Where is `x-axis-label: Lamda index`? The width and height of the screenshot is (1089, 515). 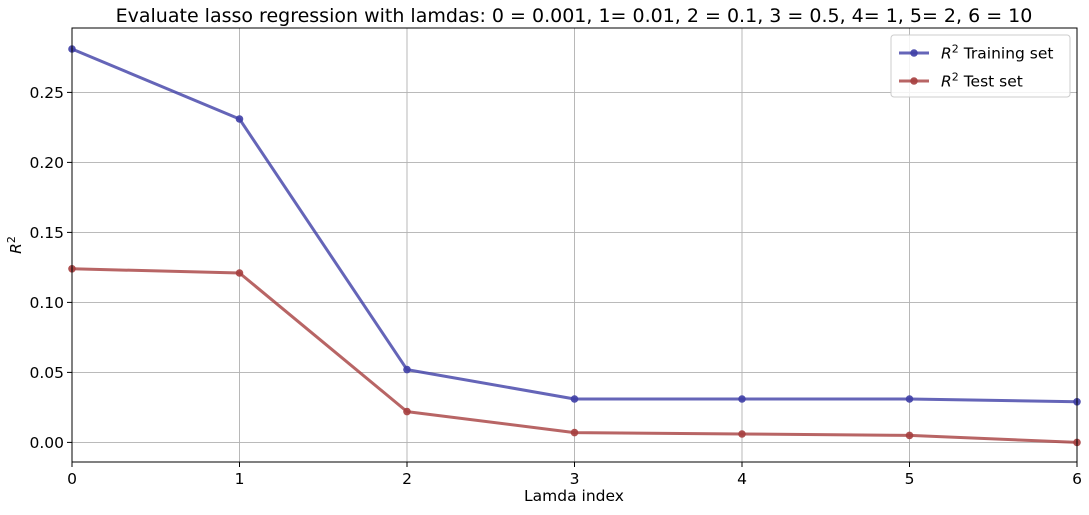 x-axis-label: Lamda index is located at coordinates (574, 496).